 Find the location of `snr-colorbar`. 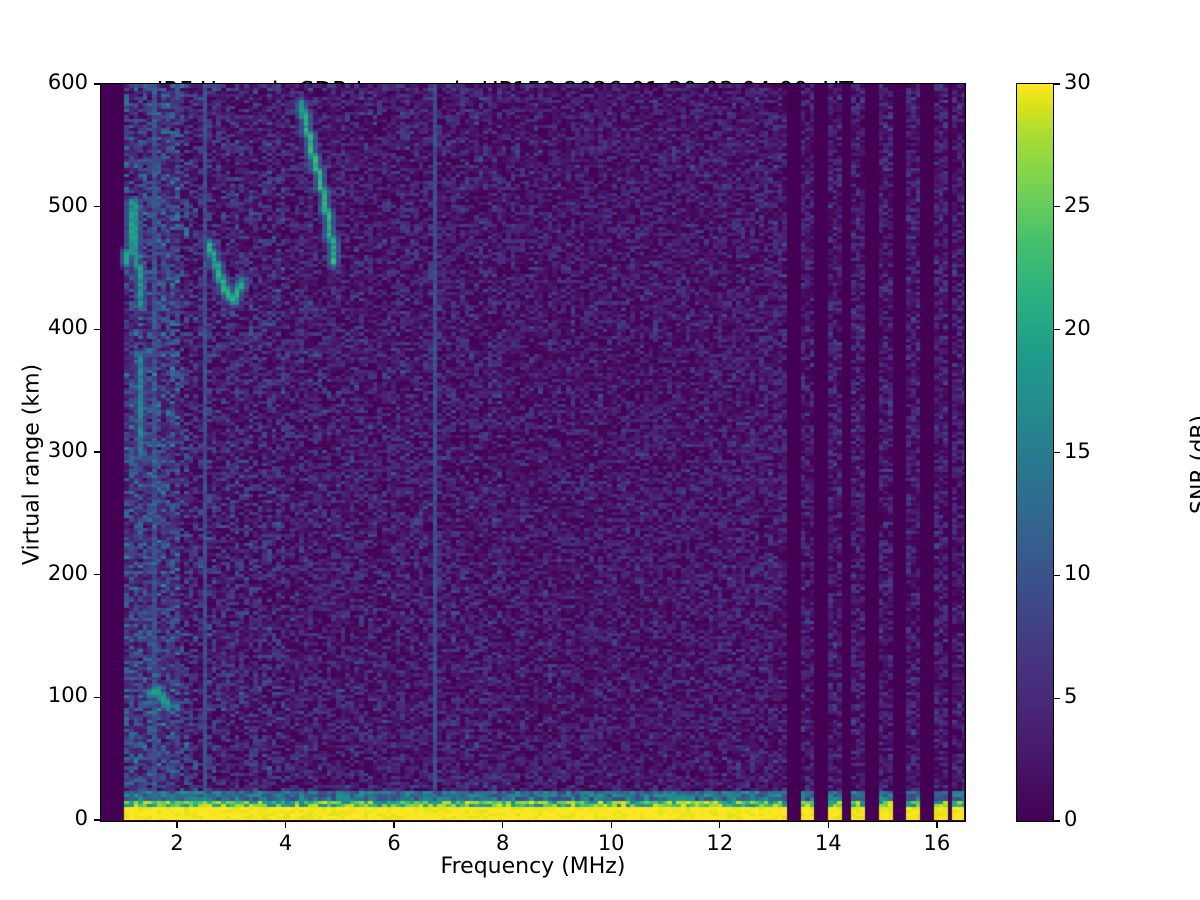

snr-colorbar is located at coordinates (1035, 452).